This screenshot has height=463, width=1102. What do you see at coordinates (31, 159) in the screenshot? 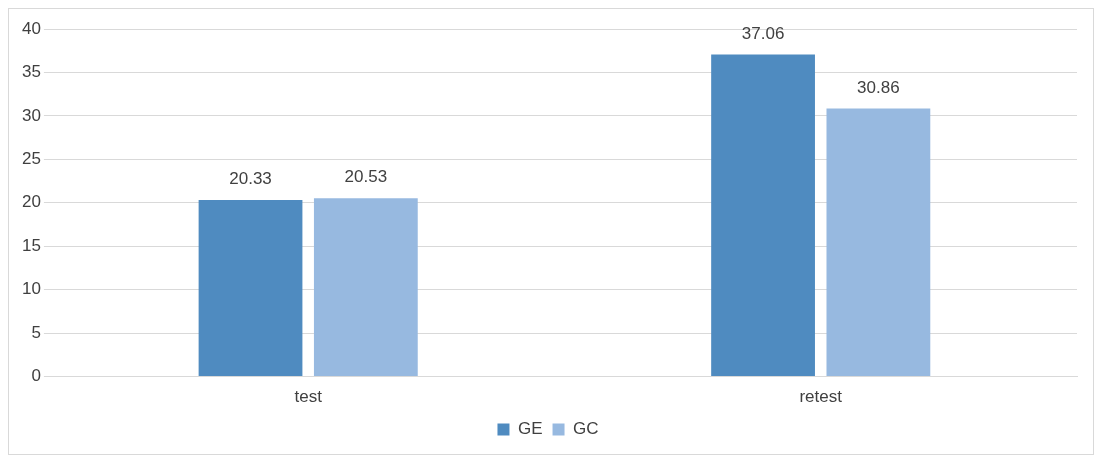
I see `y-tick-label: 25` at bounding box center [31, 159].